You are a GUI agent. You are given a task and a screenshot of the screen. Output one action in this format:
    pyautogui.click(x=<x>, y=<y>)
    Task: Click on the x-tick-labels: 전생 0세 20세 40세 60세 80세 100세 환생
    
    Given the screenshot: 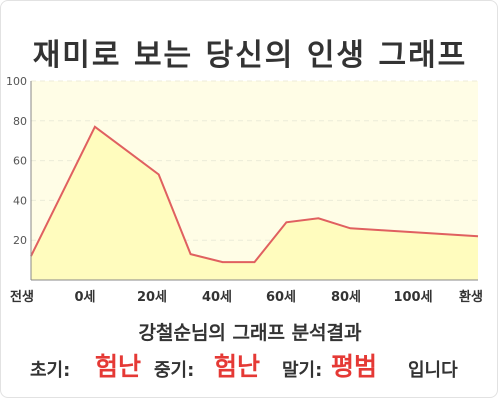 What is the action you would take?
    pyautogui.click(x=246, y=297)
    